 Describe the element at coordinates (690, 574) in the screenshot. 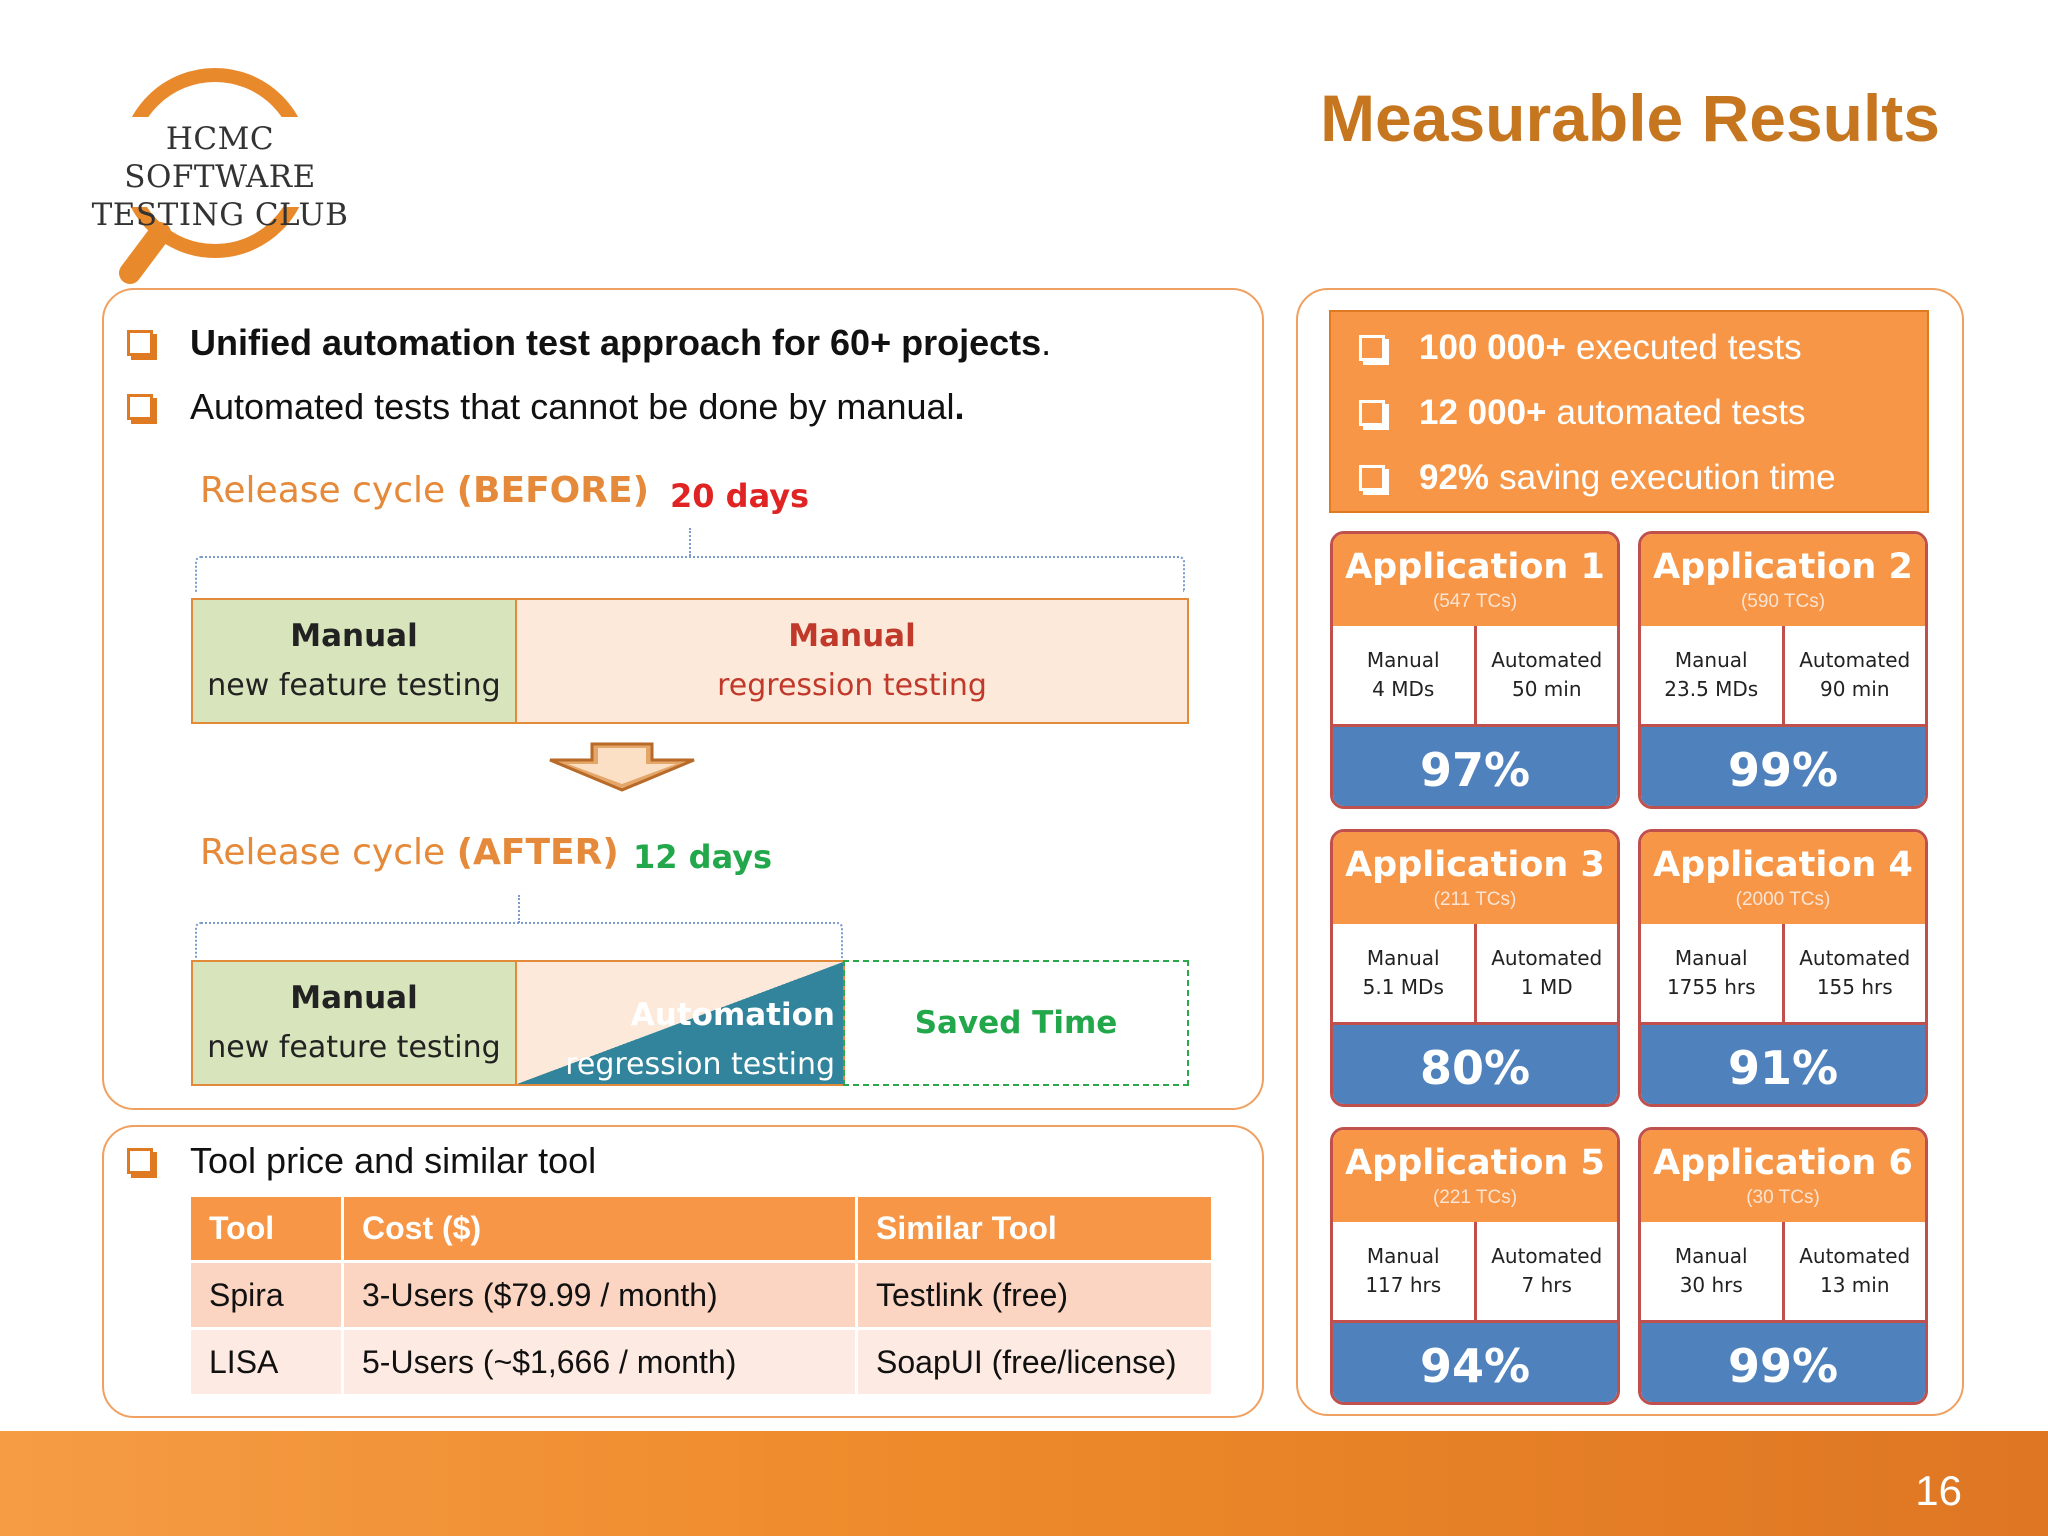

I see `before-brace` at that location.